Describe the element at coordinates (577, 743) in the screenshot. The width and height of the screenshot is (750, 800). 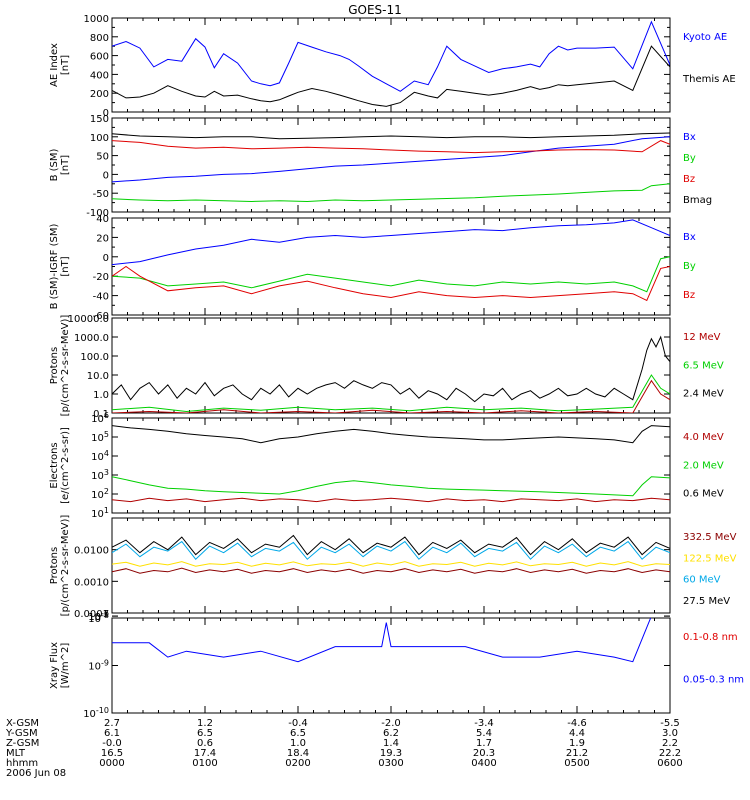
I see `footer-cell: 1.9` at that location.